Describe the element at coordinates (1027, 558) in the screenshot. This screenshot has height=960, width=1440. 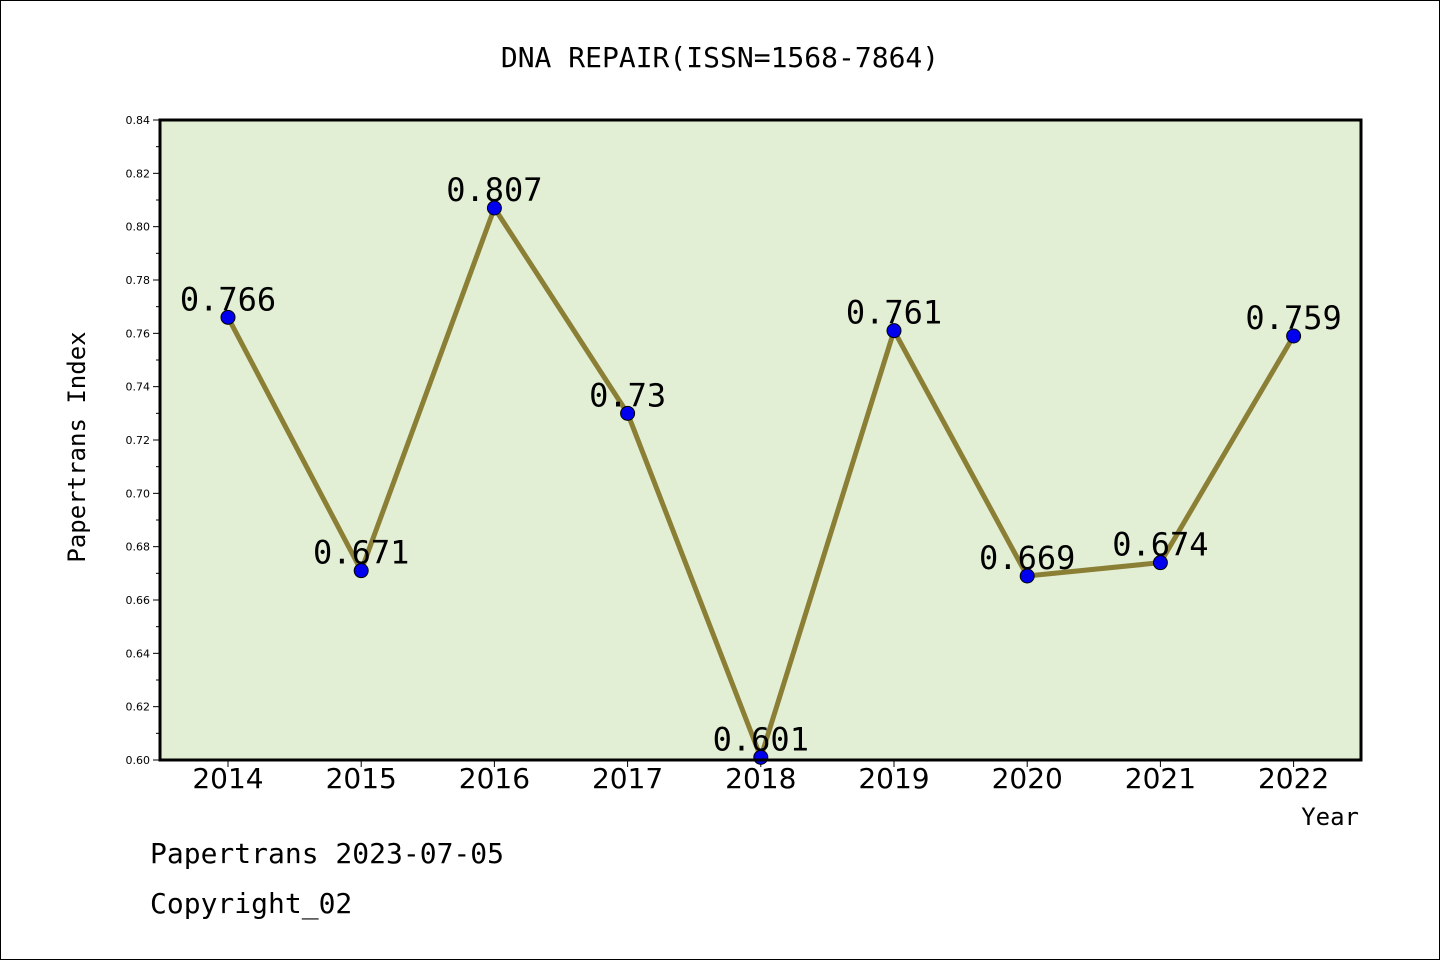
I see `data-label: 0.669` at that location.